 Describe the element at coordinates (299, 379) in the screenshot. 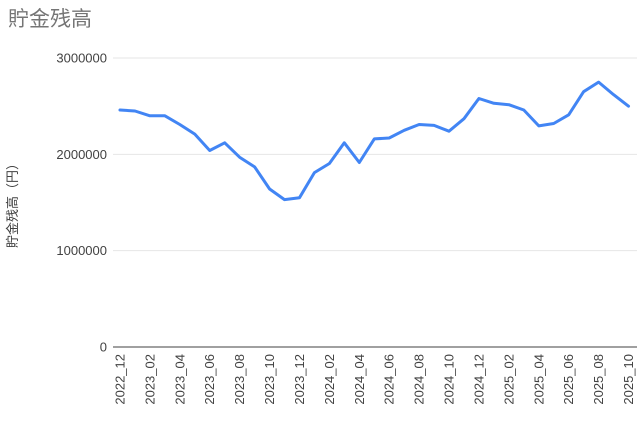

I see `x-tick-label: 2023_12` at that location.